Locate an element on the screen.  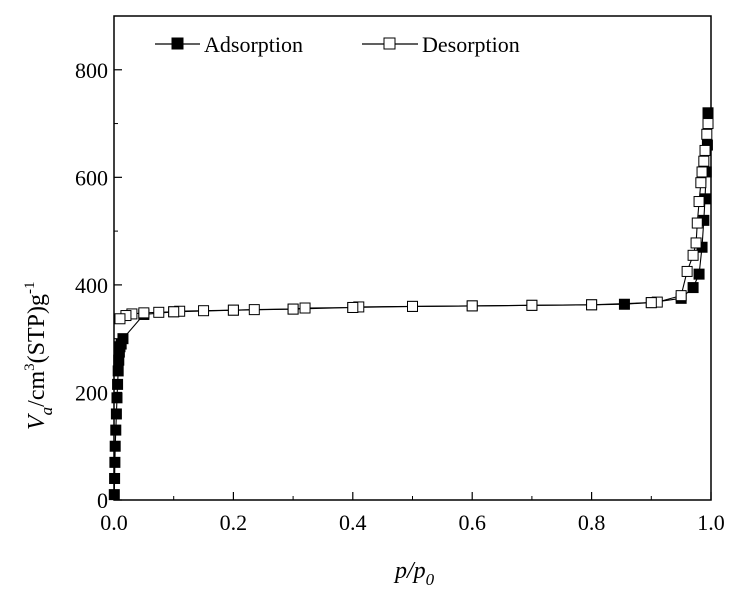
y-axis-title-sup3: 3 is located at coordinates (30, 367).